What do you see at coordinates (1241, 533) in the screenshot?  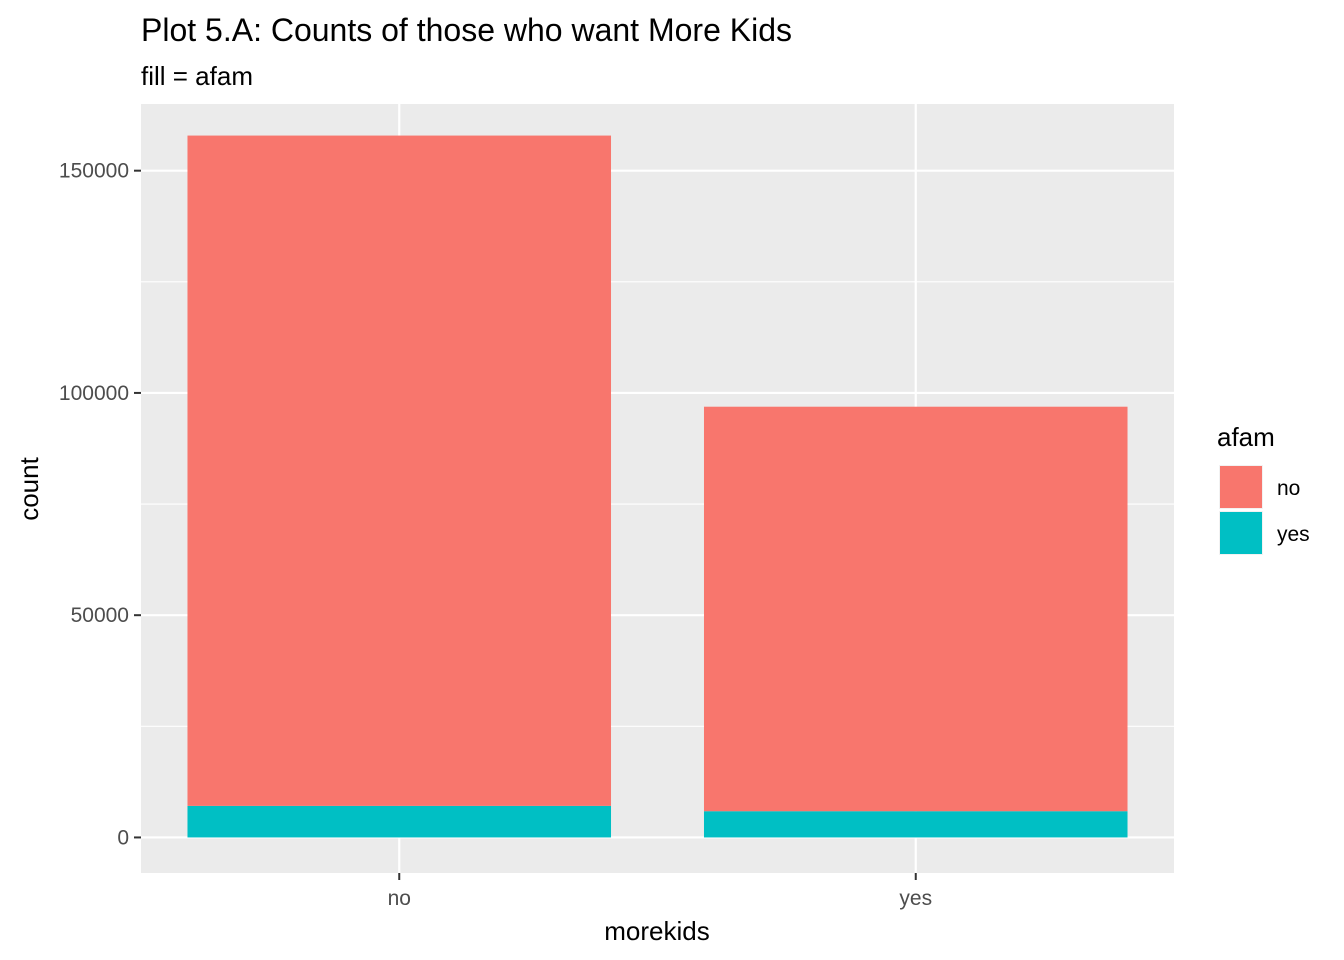 I see `legend-swatch-yes` at bounding box center [1241, 533].